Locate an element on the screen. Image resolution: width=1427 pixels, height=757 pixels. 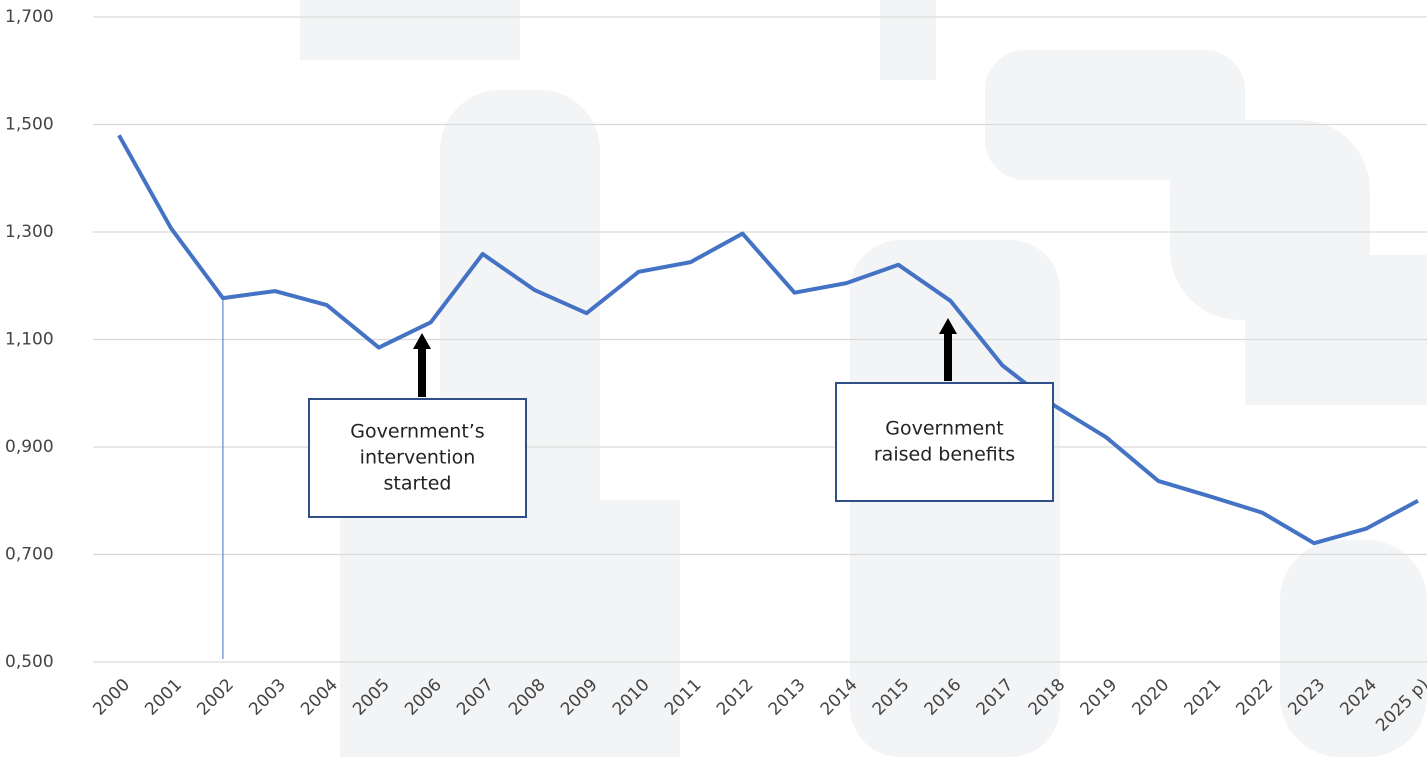
annotation-text: started is located at coordinates (417, 484).